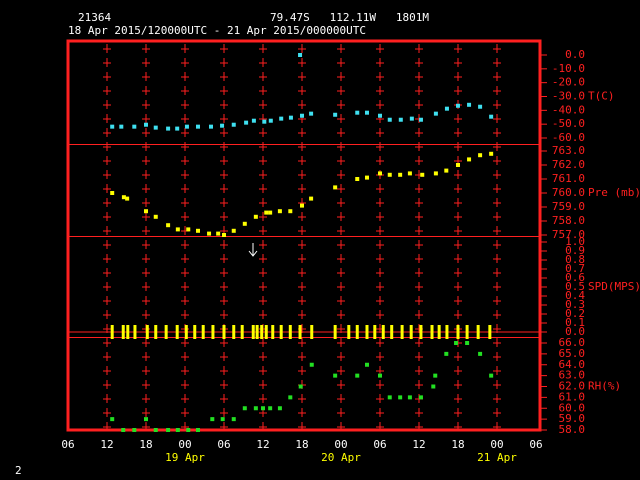  I want to click on y-tick-label: -50.0, so click(568, 123).